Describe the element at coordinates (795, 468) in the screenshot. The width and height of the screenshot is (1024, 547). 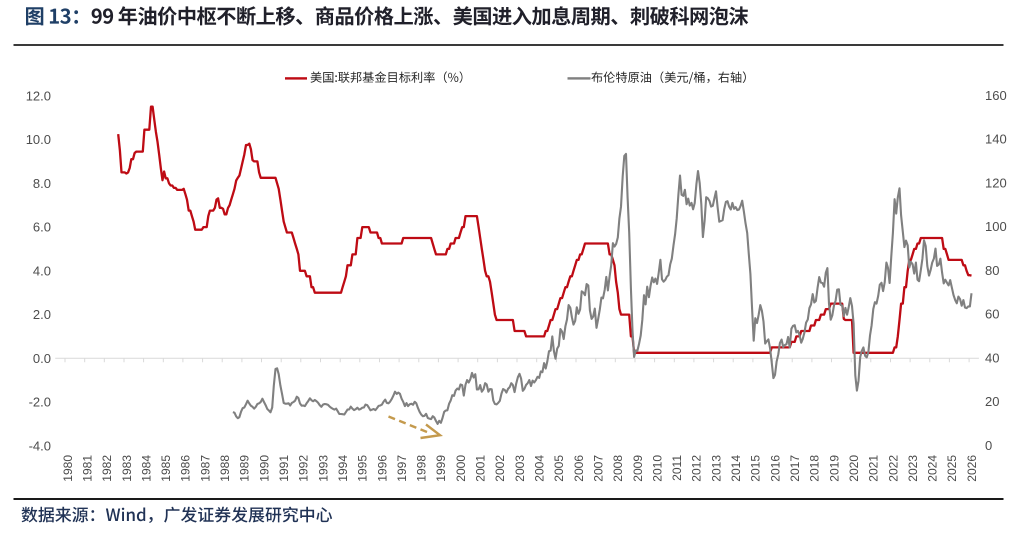
I see `svg-text: 2017` at that location.